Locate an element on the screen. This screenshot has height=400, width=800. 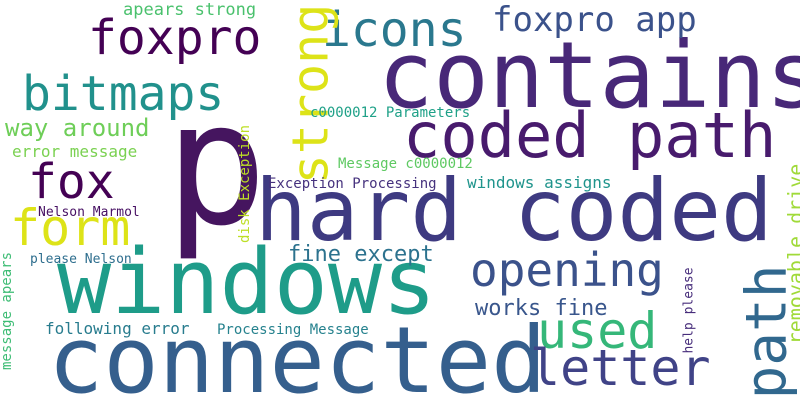
word-nelson-marmol: Nelson Marmol is located at coordinates (89, 212).